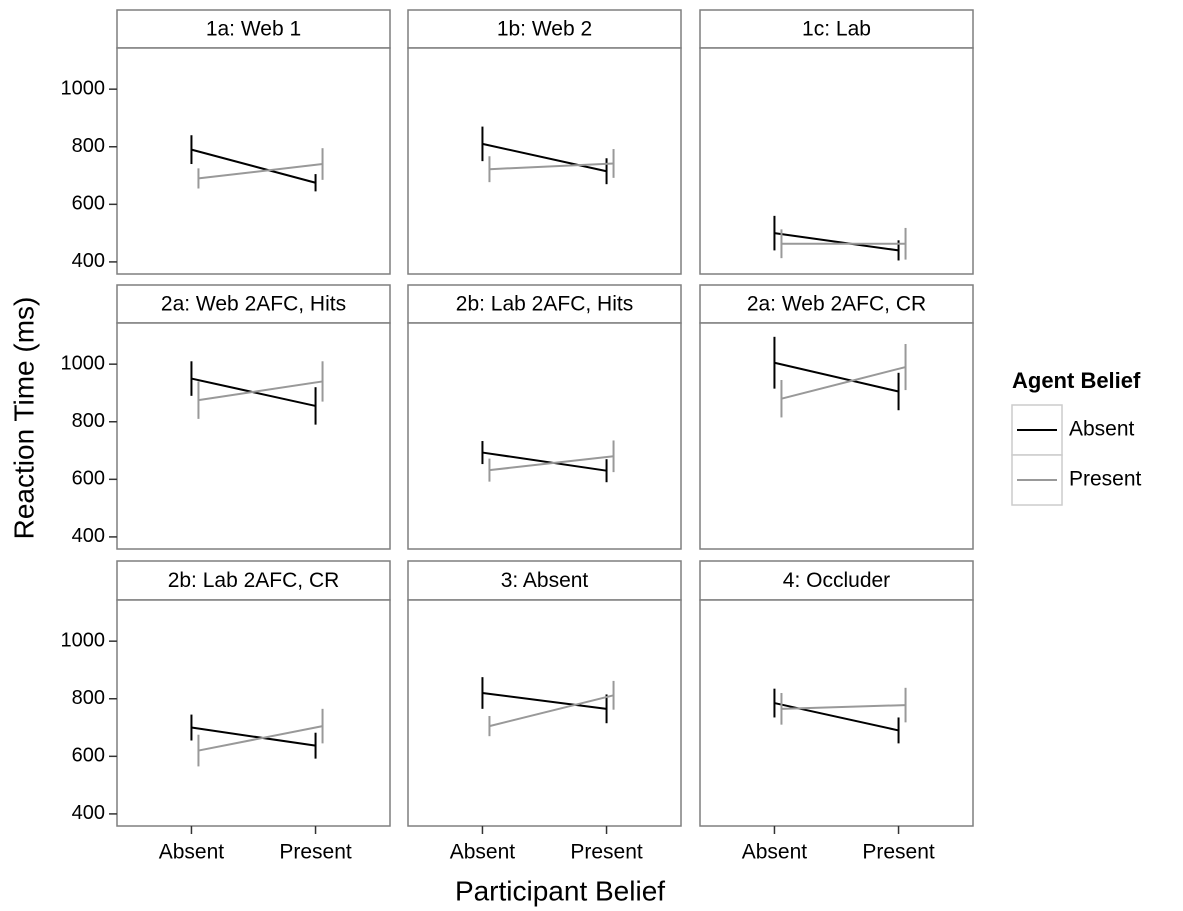 This screenshot has height=911, width=1183. What do you see at coordinates (1102, 429) in the screenshot?
I see `legend-label: Absent` at bounding box center [1102, 429].